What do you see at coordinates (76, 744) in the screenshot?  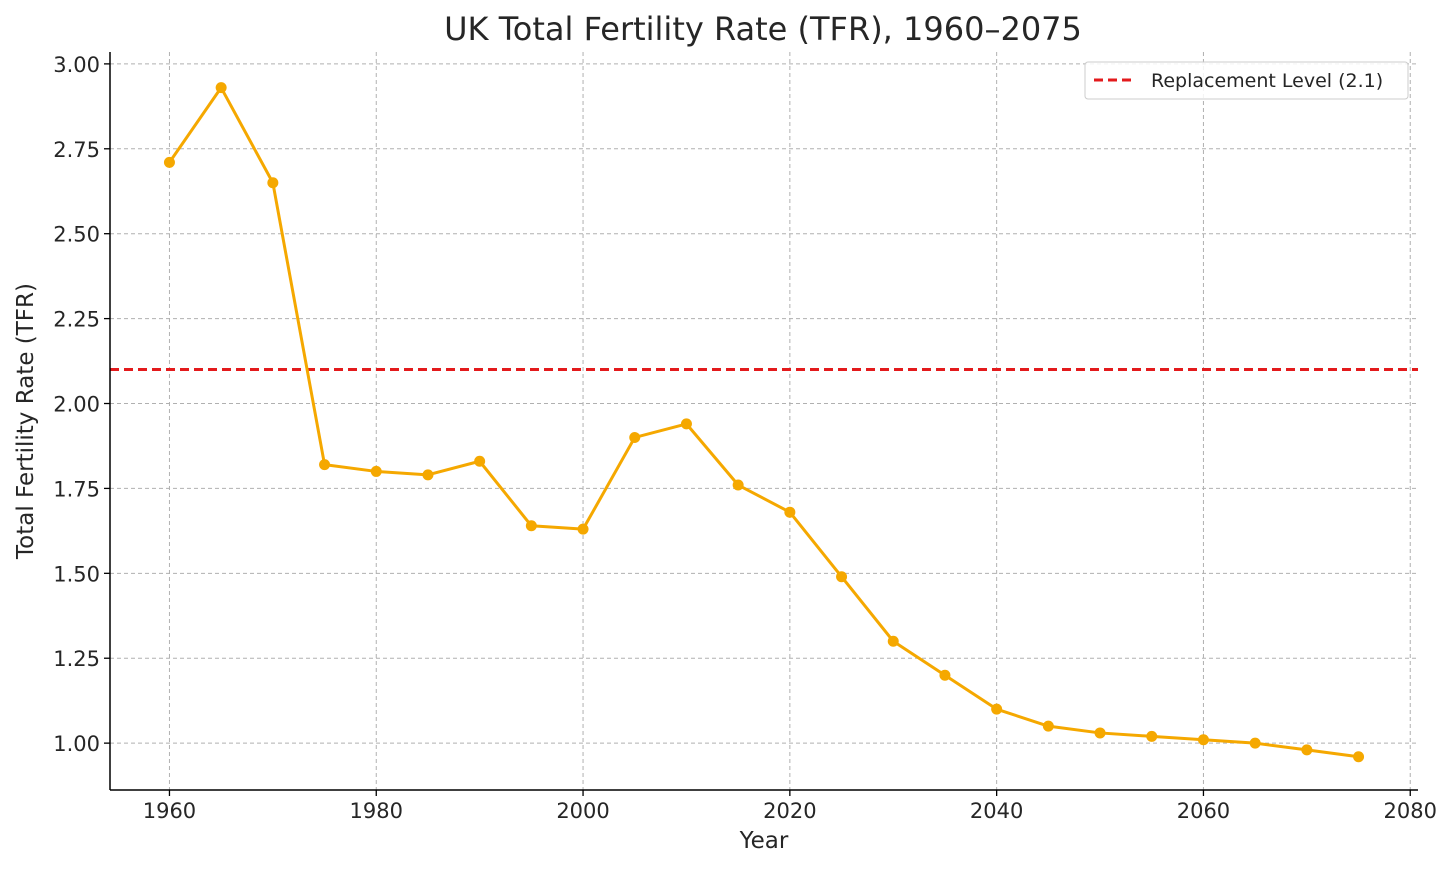 I see `y-tick-label: 1.00` at bounding box center [76, 744].